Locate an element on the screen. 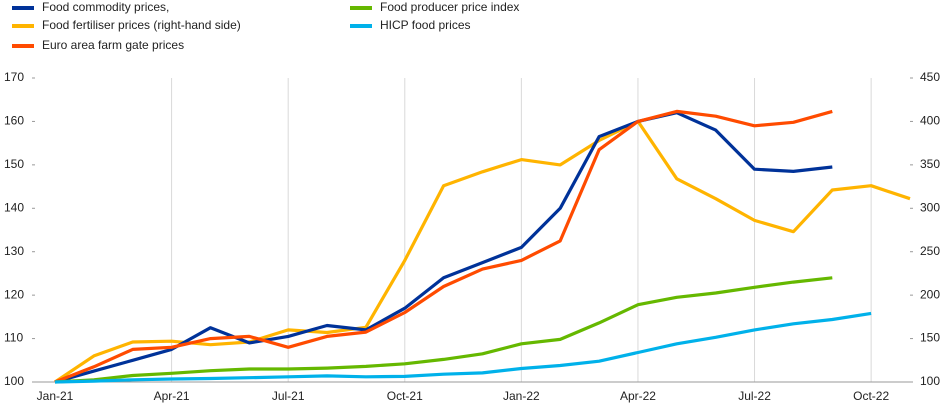  x-tick-label: Oct-22 is located at coordinates (871, 396).